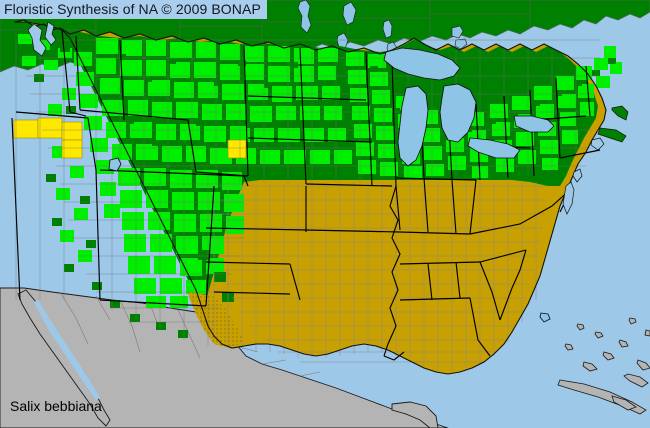  Describe the element at coordinates (415, 414) in the screenshot. I see `region-yucatan` at that location.